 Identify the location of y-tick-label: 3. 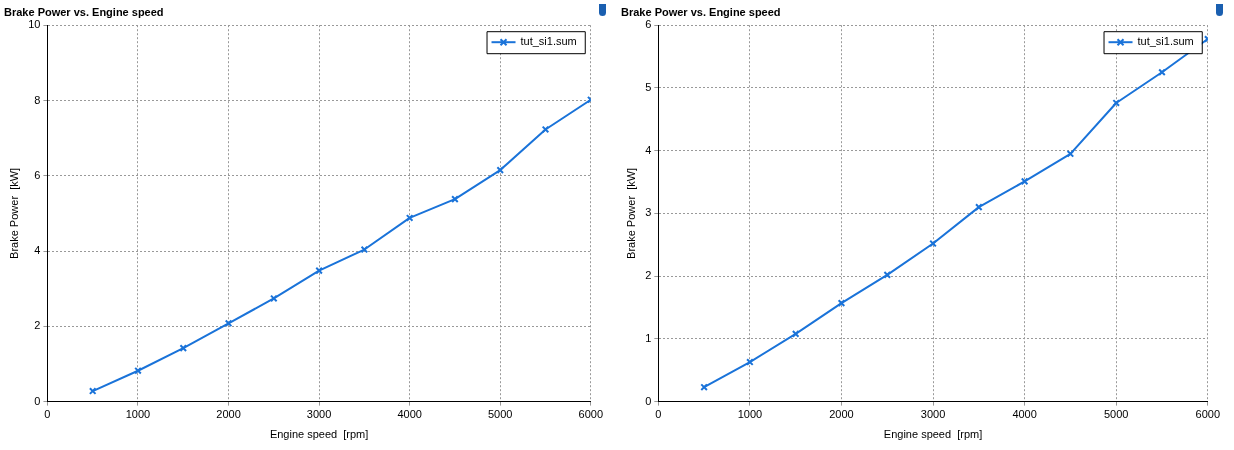
(648, 212).